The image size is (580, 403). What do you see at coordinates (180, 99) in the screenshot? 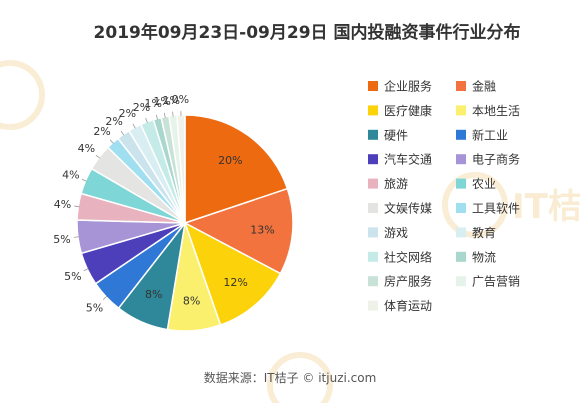
I see `slice-label: 0%` at bounding box center [180, 99].